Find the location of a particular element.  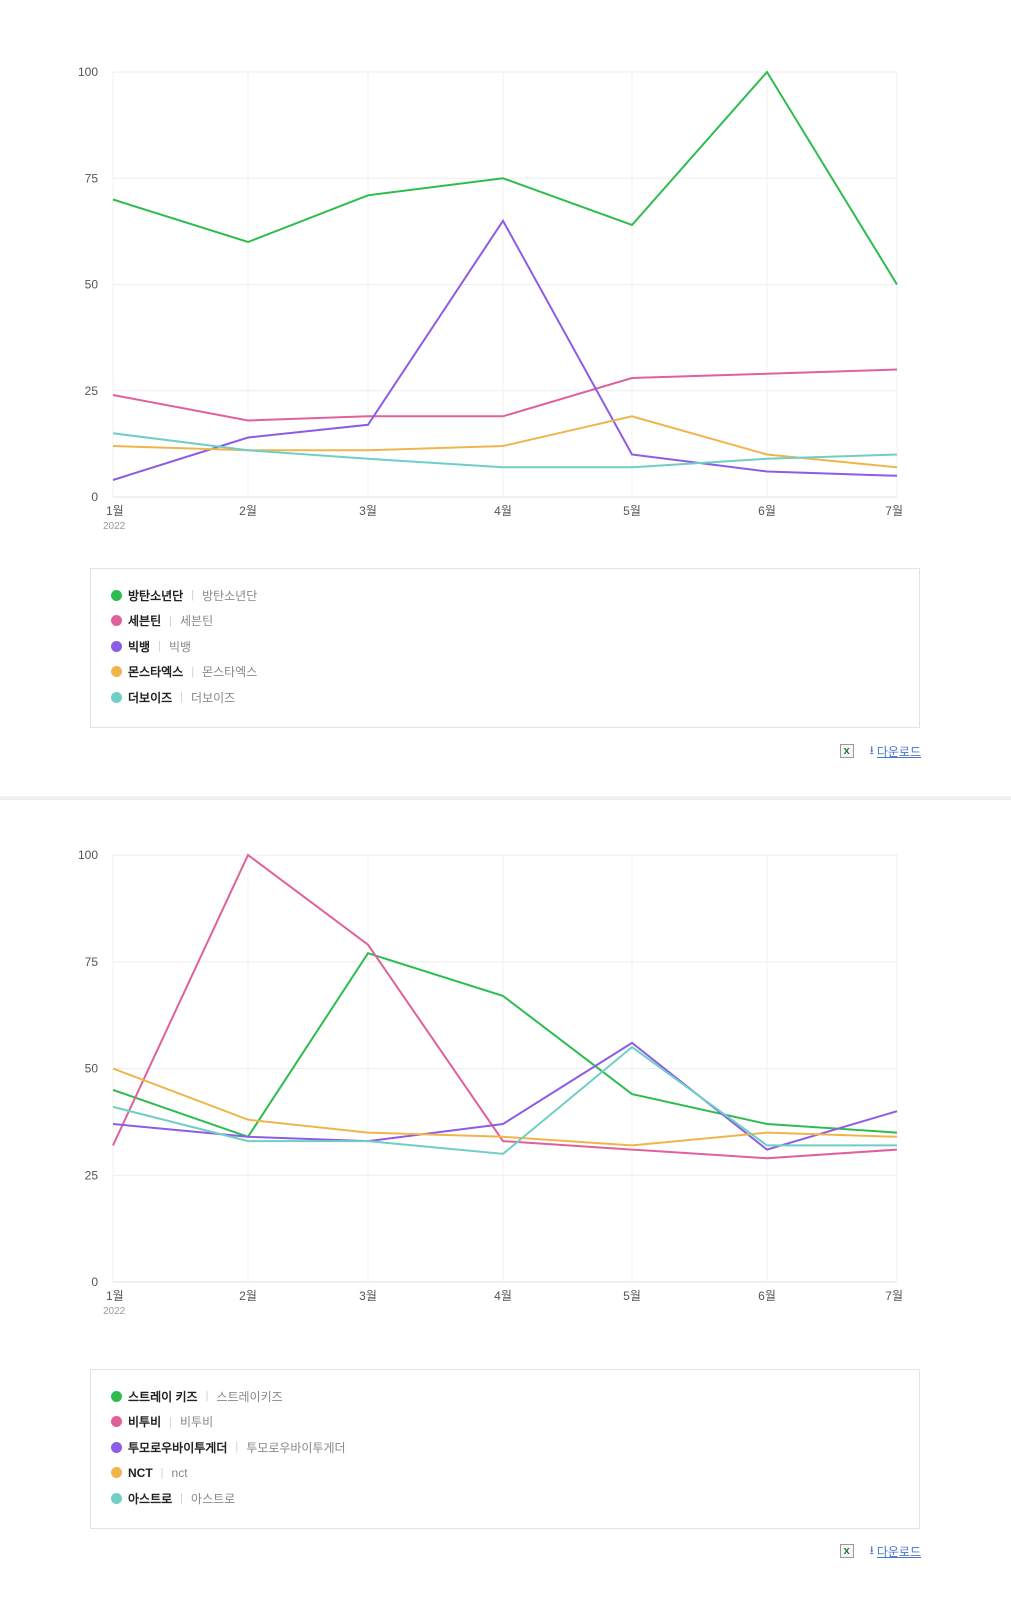

legend-item: 방탄소년단 | 방탄소년단 is located at coordinates (184, 595).